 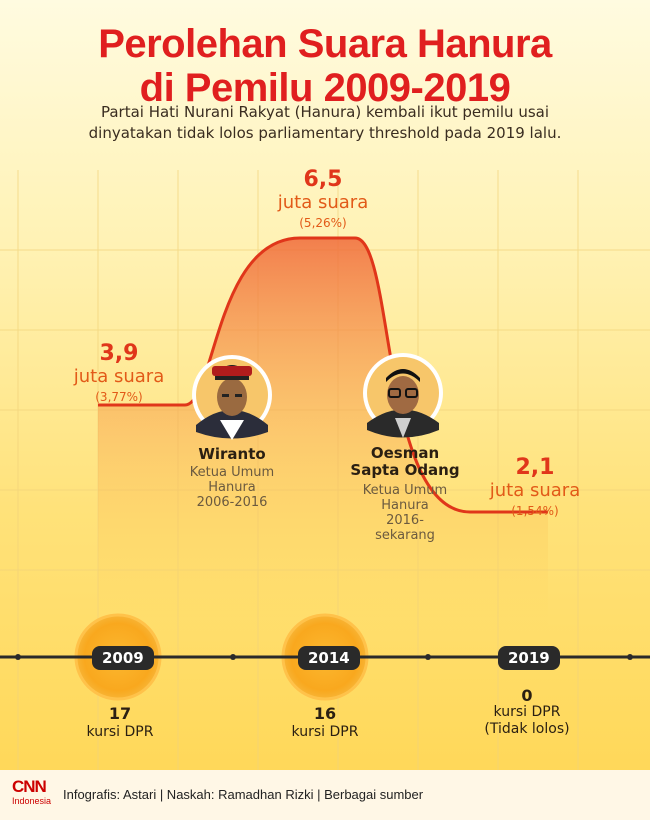 I want to click on role-line: 2006-2016, so click(x=232, y=502).